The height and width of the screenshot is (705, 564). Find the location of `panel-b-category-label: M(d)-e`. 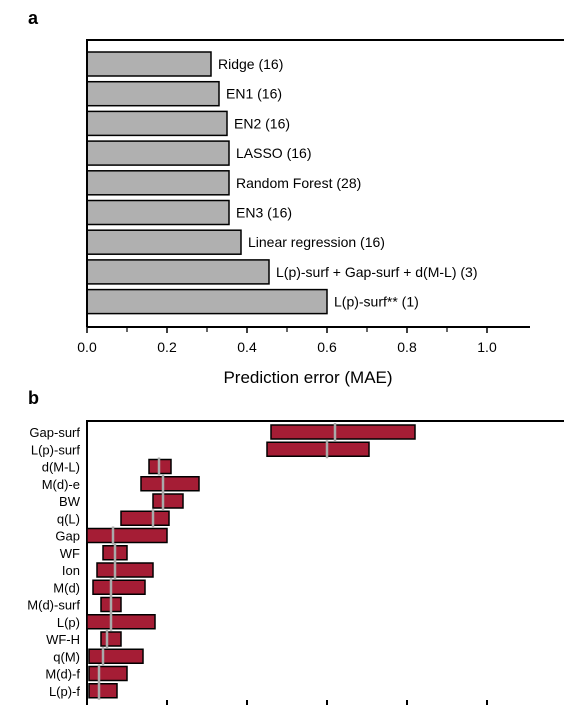

panel-b-category-label: M(d)-e is located at coordinates (61, 484).